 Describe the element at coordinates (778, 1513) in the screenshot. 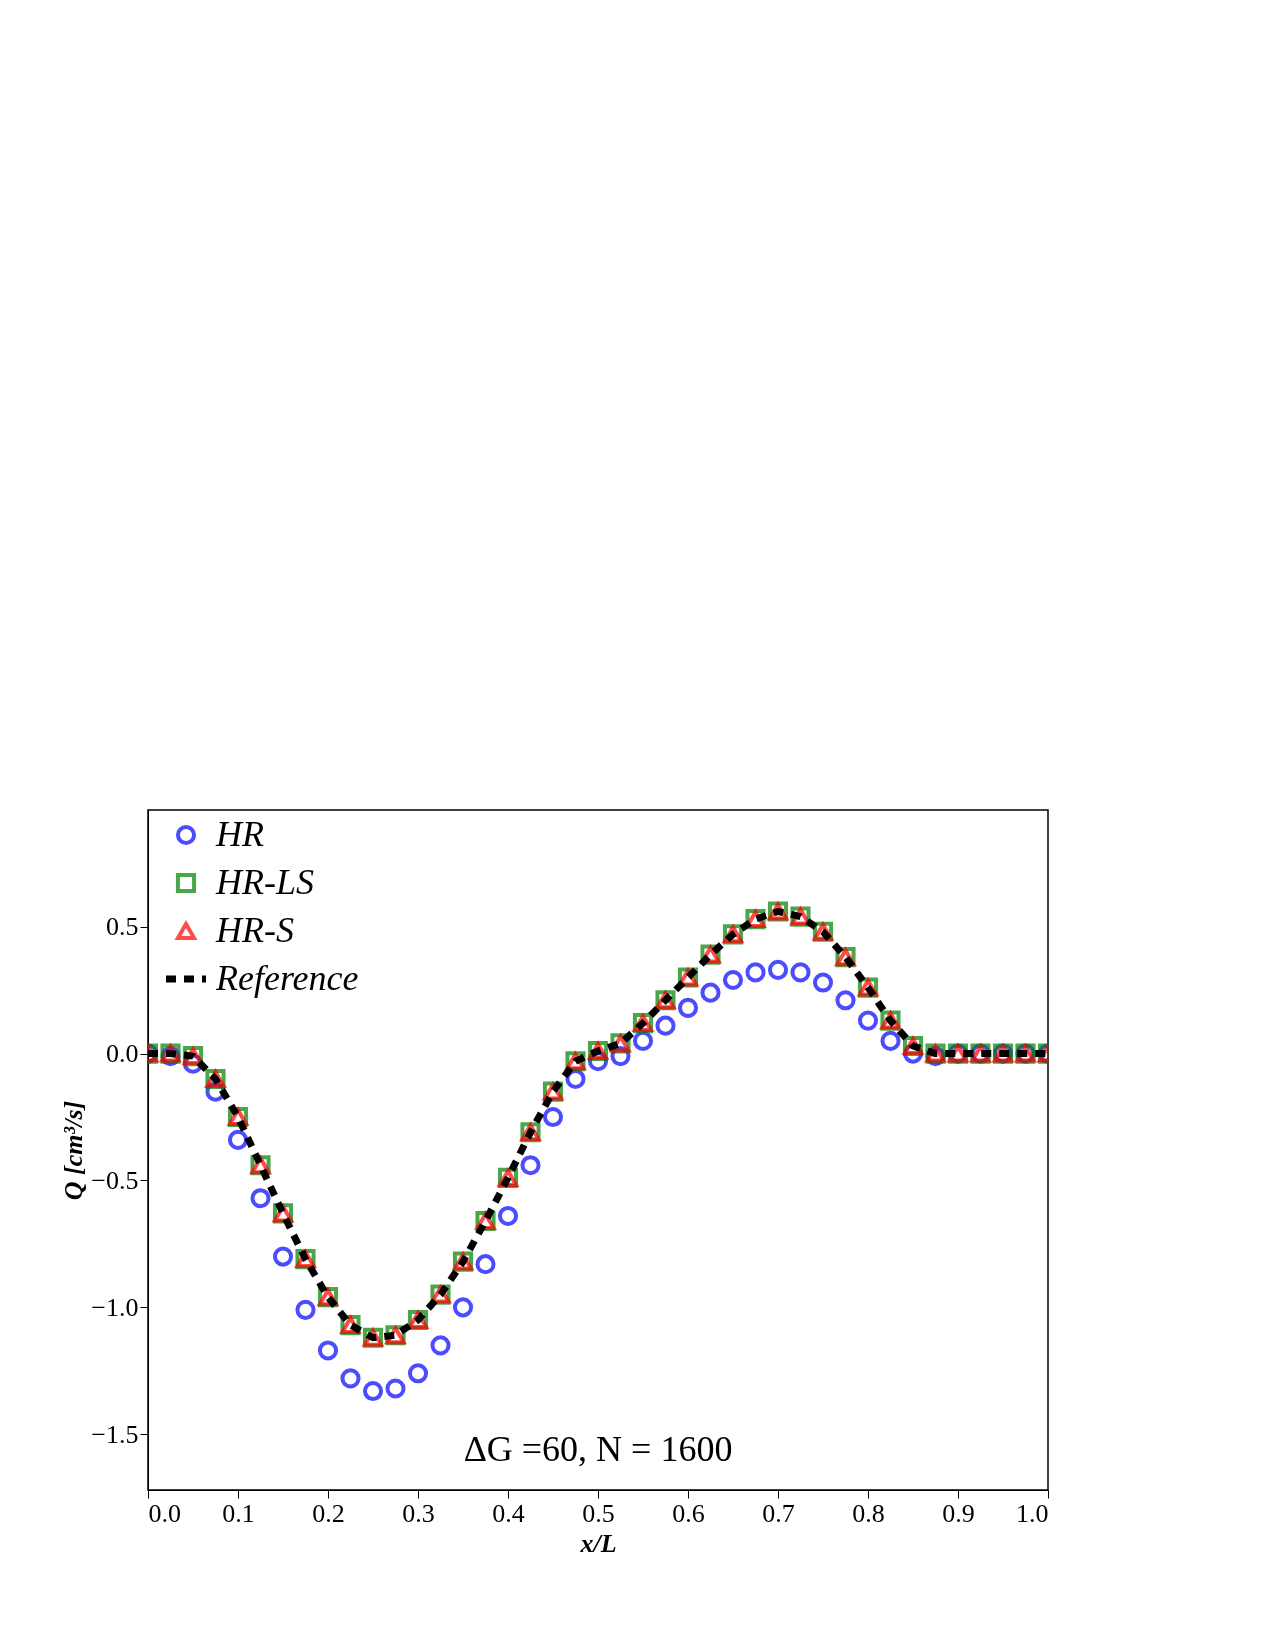

I see `x-tick-label: 0.7` at that location.